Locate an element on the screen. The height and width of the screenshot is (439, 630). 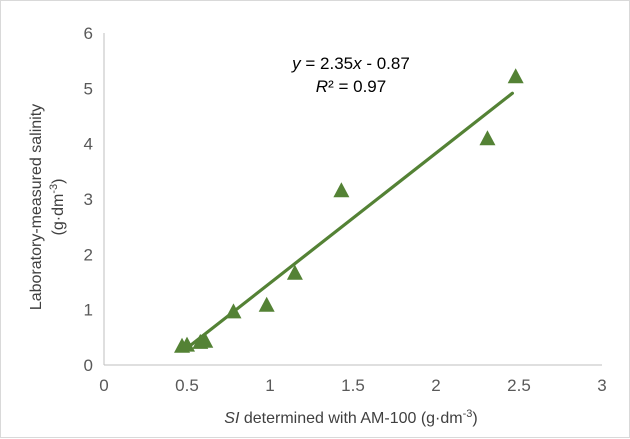
x-tick-label: 0 is located at coordinates (103, 385).